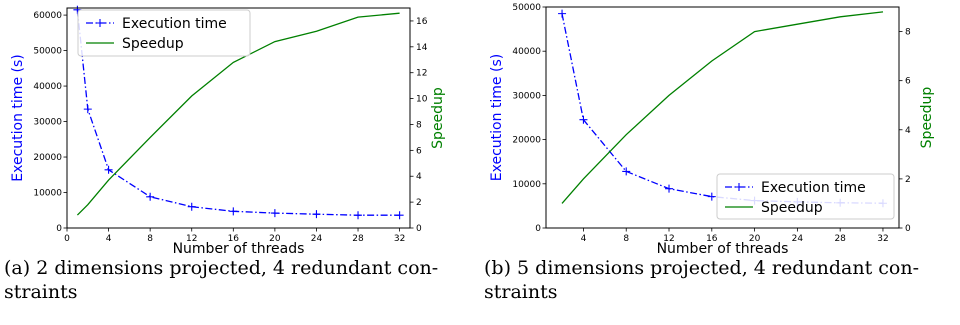  Describe the element at coordinates (422, 22) in the screenshot. I see `y2-tick-label: 16` at that location.